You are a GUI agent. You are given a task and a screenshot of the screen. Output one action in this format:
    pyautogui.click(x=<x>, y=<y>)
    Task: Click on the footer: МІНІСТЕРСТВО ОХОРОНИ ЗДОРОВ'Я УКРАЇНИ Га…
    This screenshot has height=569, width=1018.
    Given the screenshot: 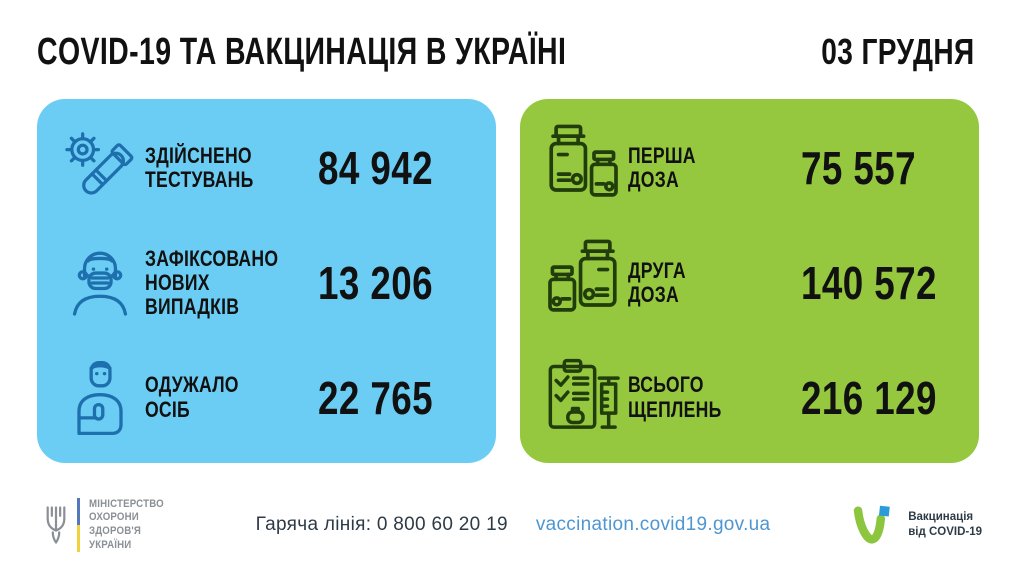 What is the action you would take?
    pyautogui.click(x=513, y=525)
    